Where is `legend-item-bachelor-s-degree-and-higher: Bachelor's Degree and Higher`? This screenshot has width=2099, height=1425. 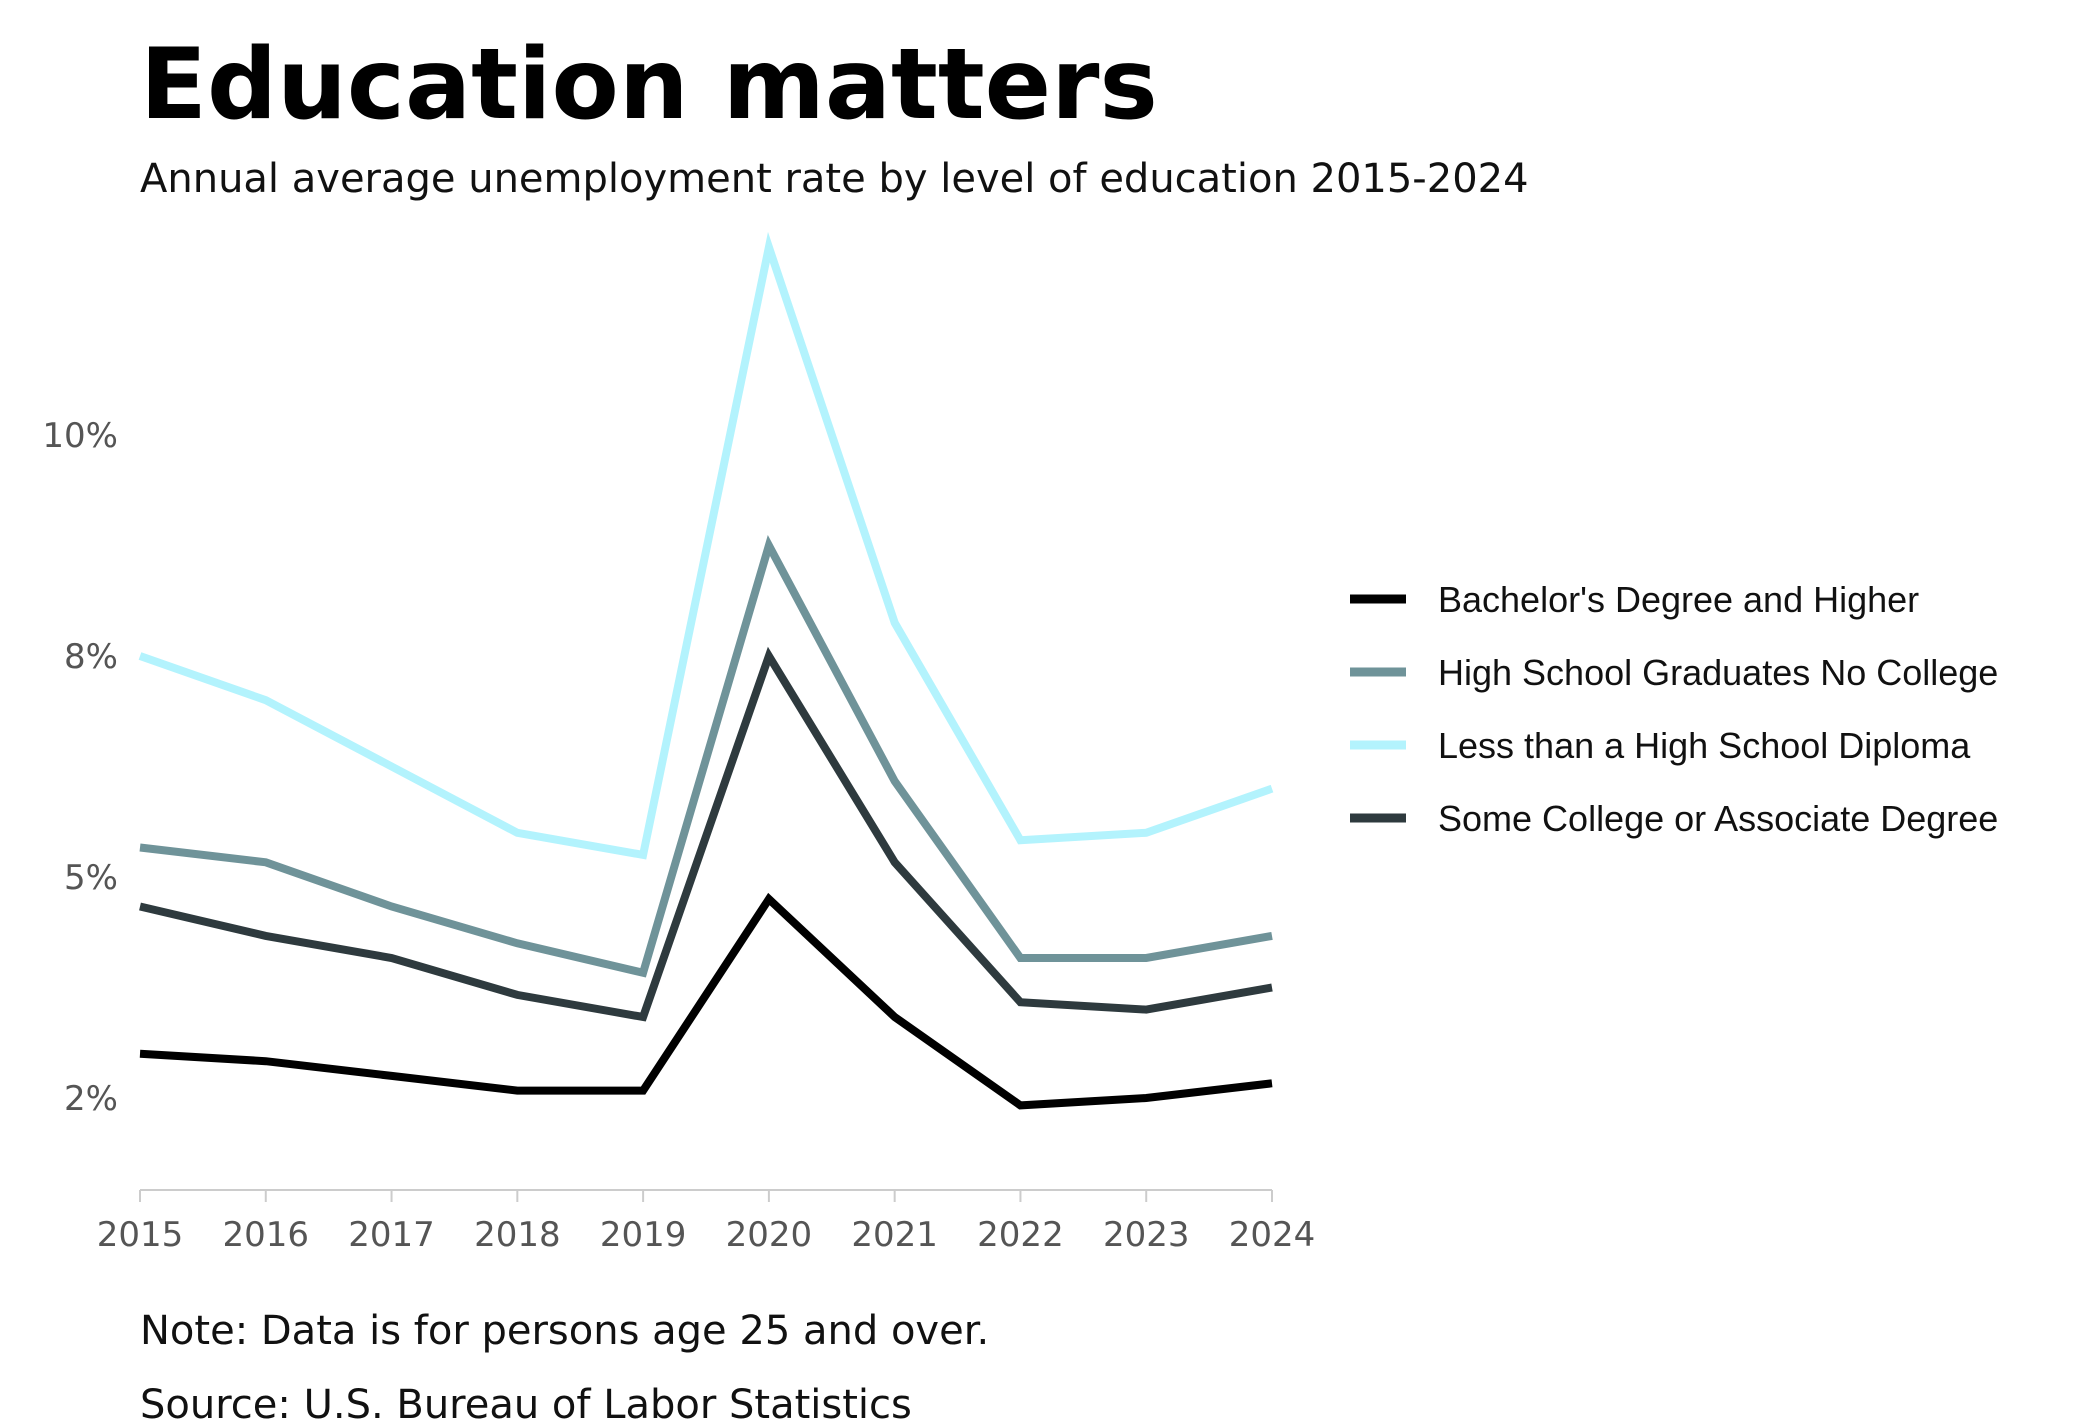
legend-item-bachelor-s-degree-and-higher: Bachelor's Degree and Higher is located at coordinates (1634, 599).